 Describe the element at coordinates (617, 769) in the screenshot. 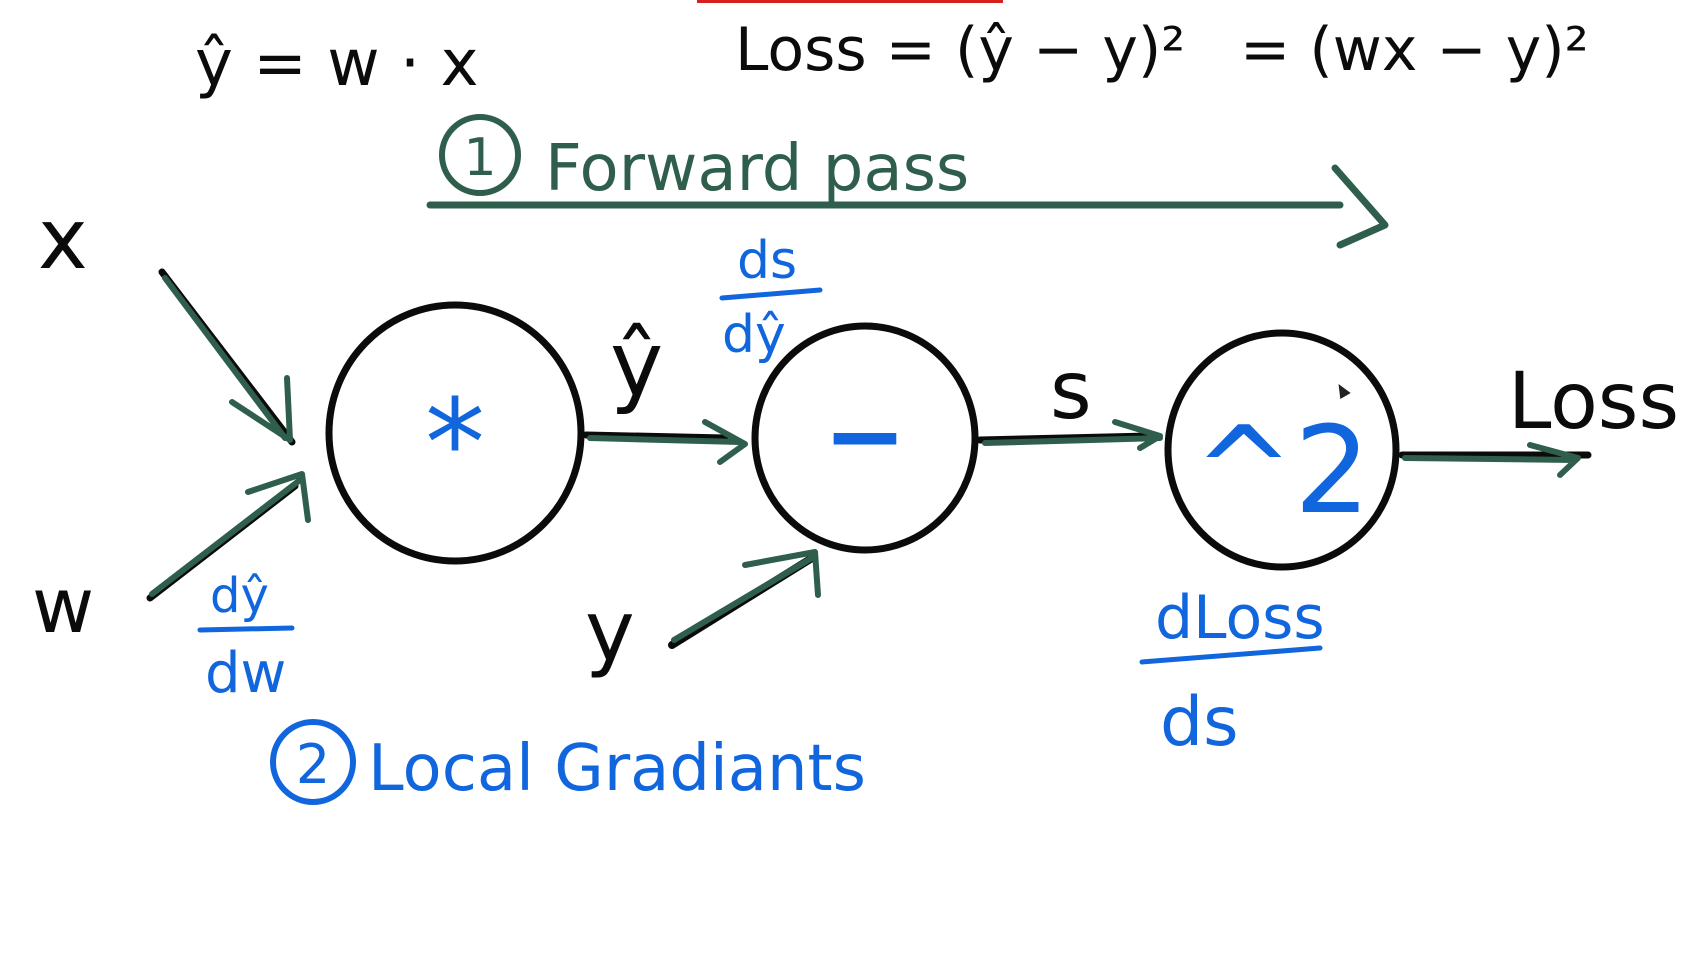

I see `local-gradients-label: Local Gradiants` at that location.